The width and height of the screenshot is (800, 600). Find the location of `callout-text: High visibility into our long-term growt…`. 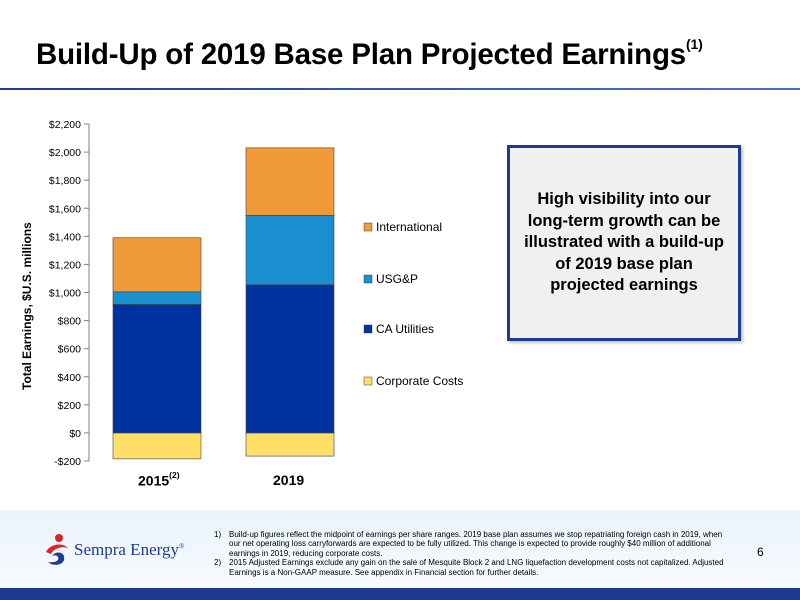

callout-text: High visibility into our long-term growt… is located at coordinates (624, 242).